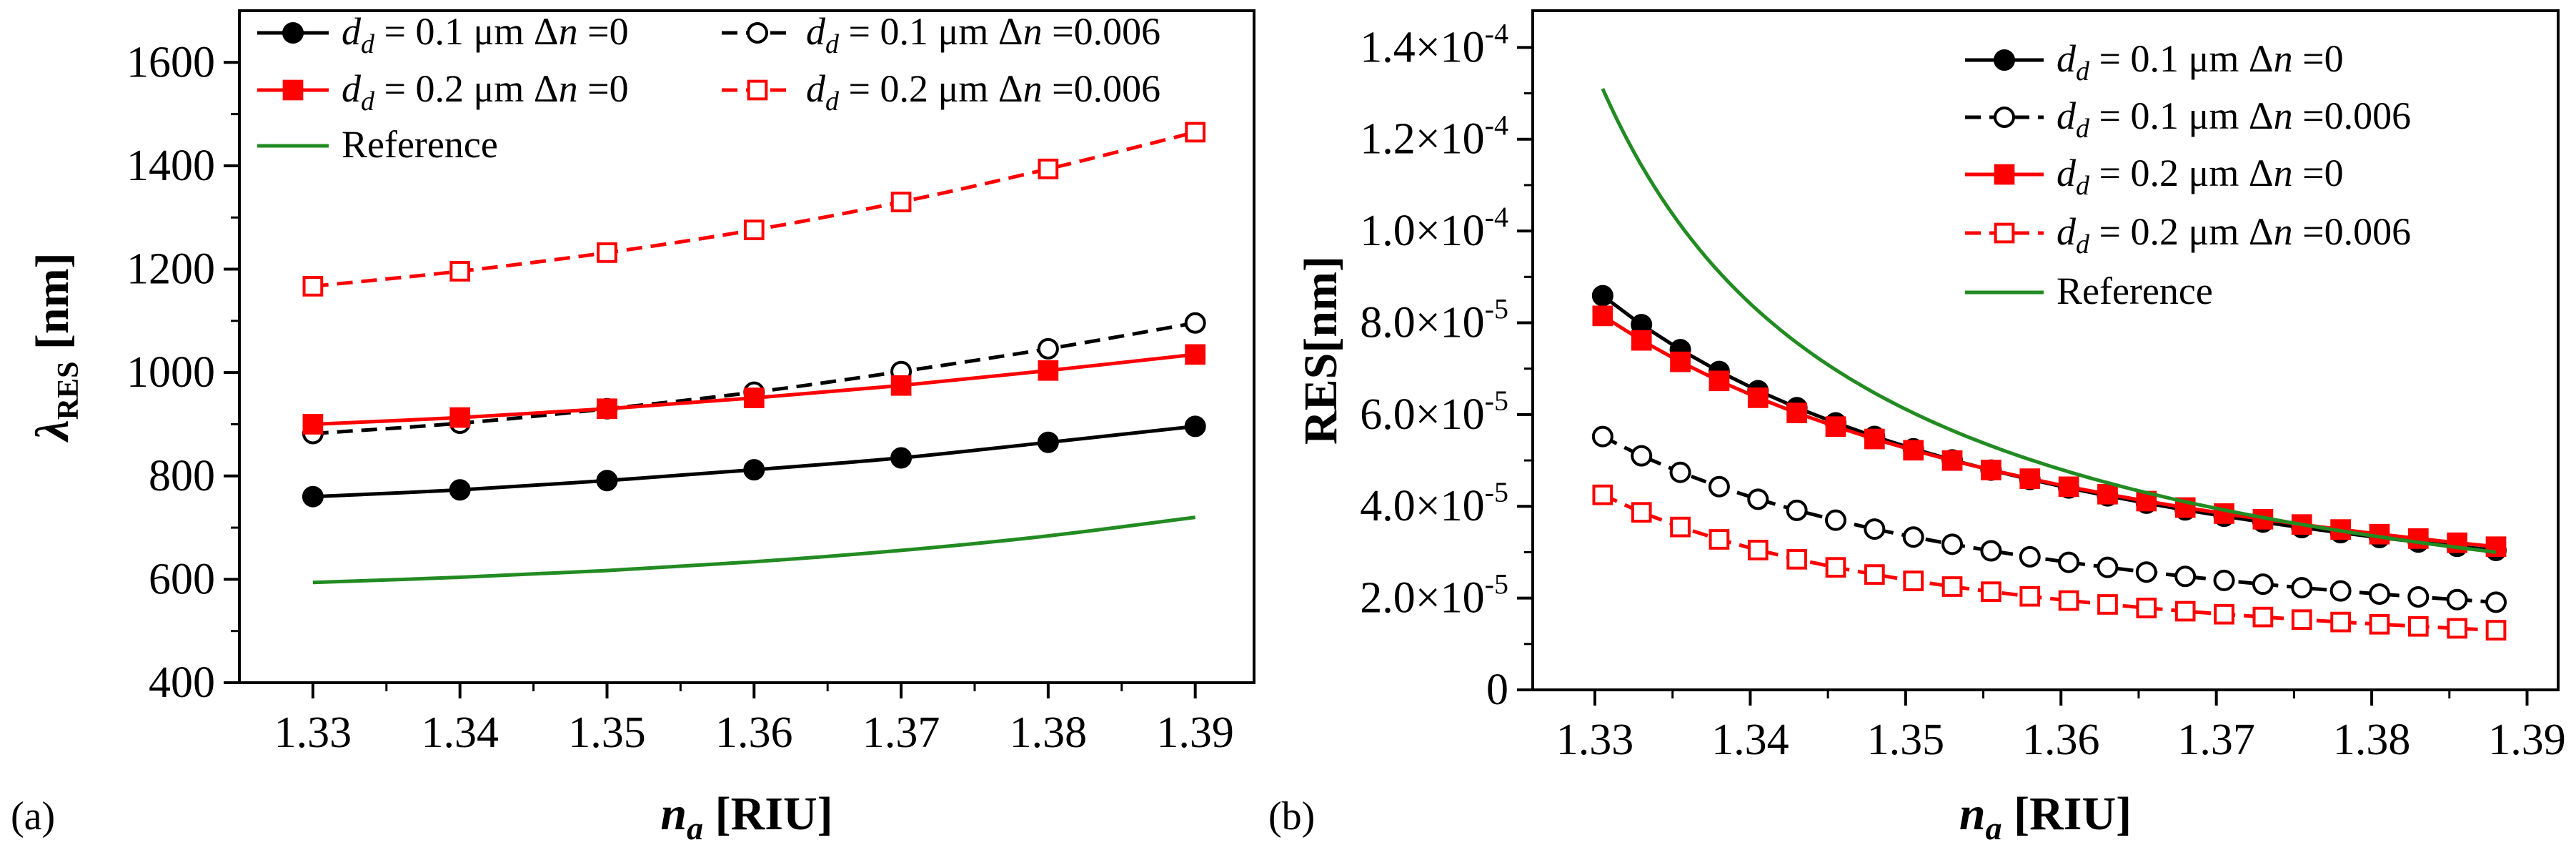 The image size is (2576, 855). I want to click on x-tick-label: 1.38, so click(2372, 740).